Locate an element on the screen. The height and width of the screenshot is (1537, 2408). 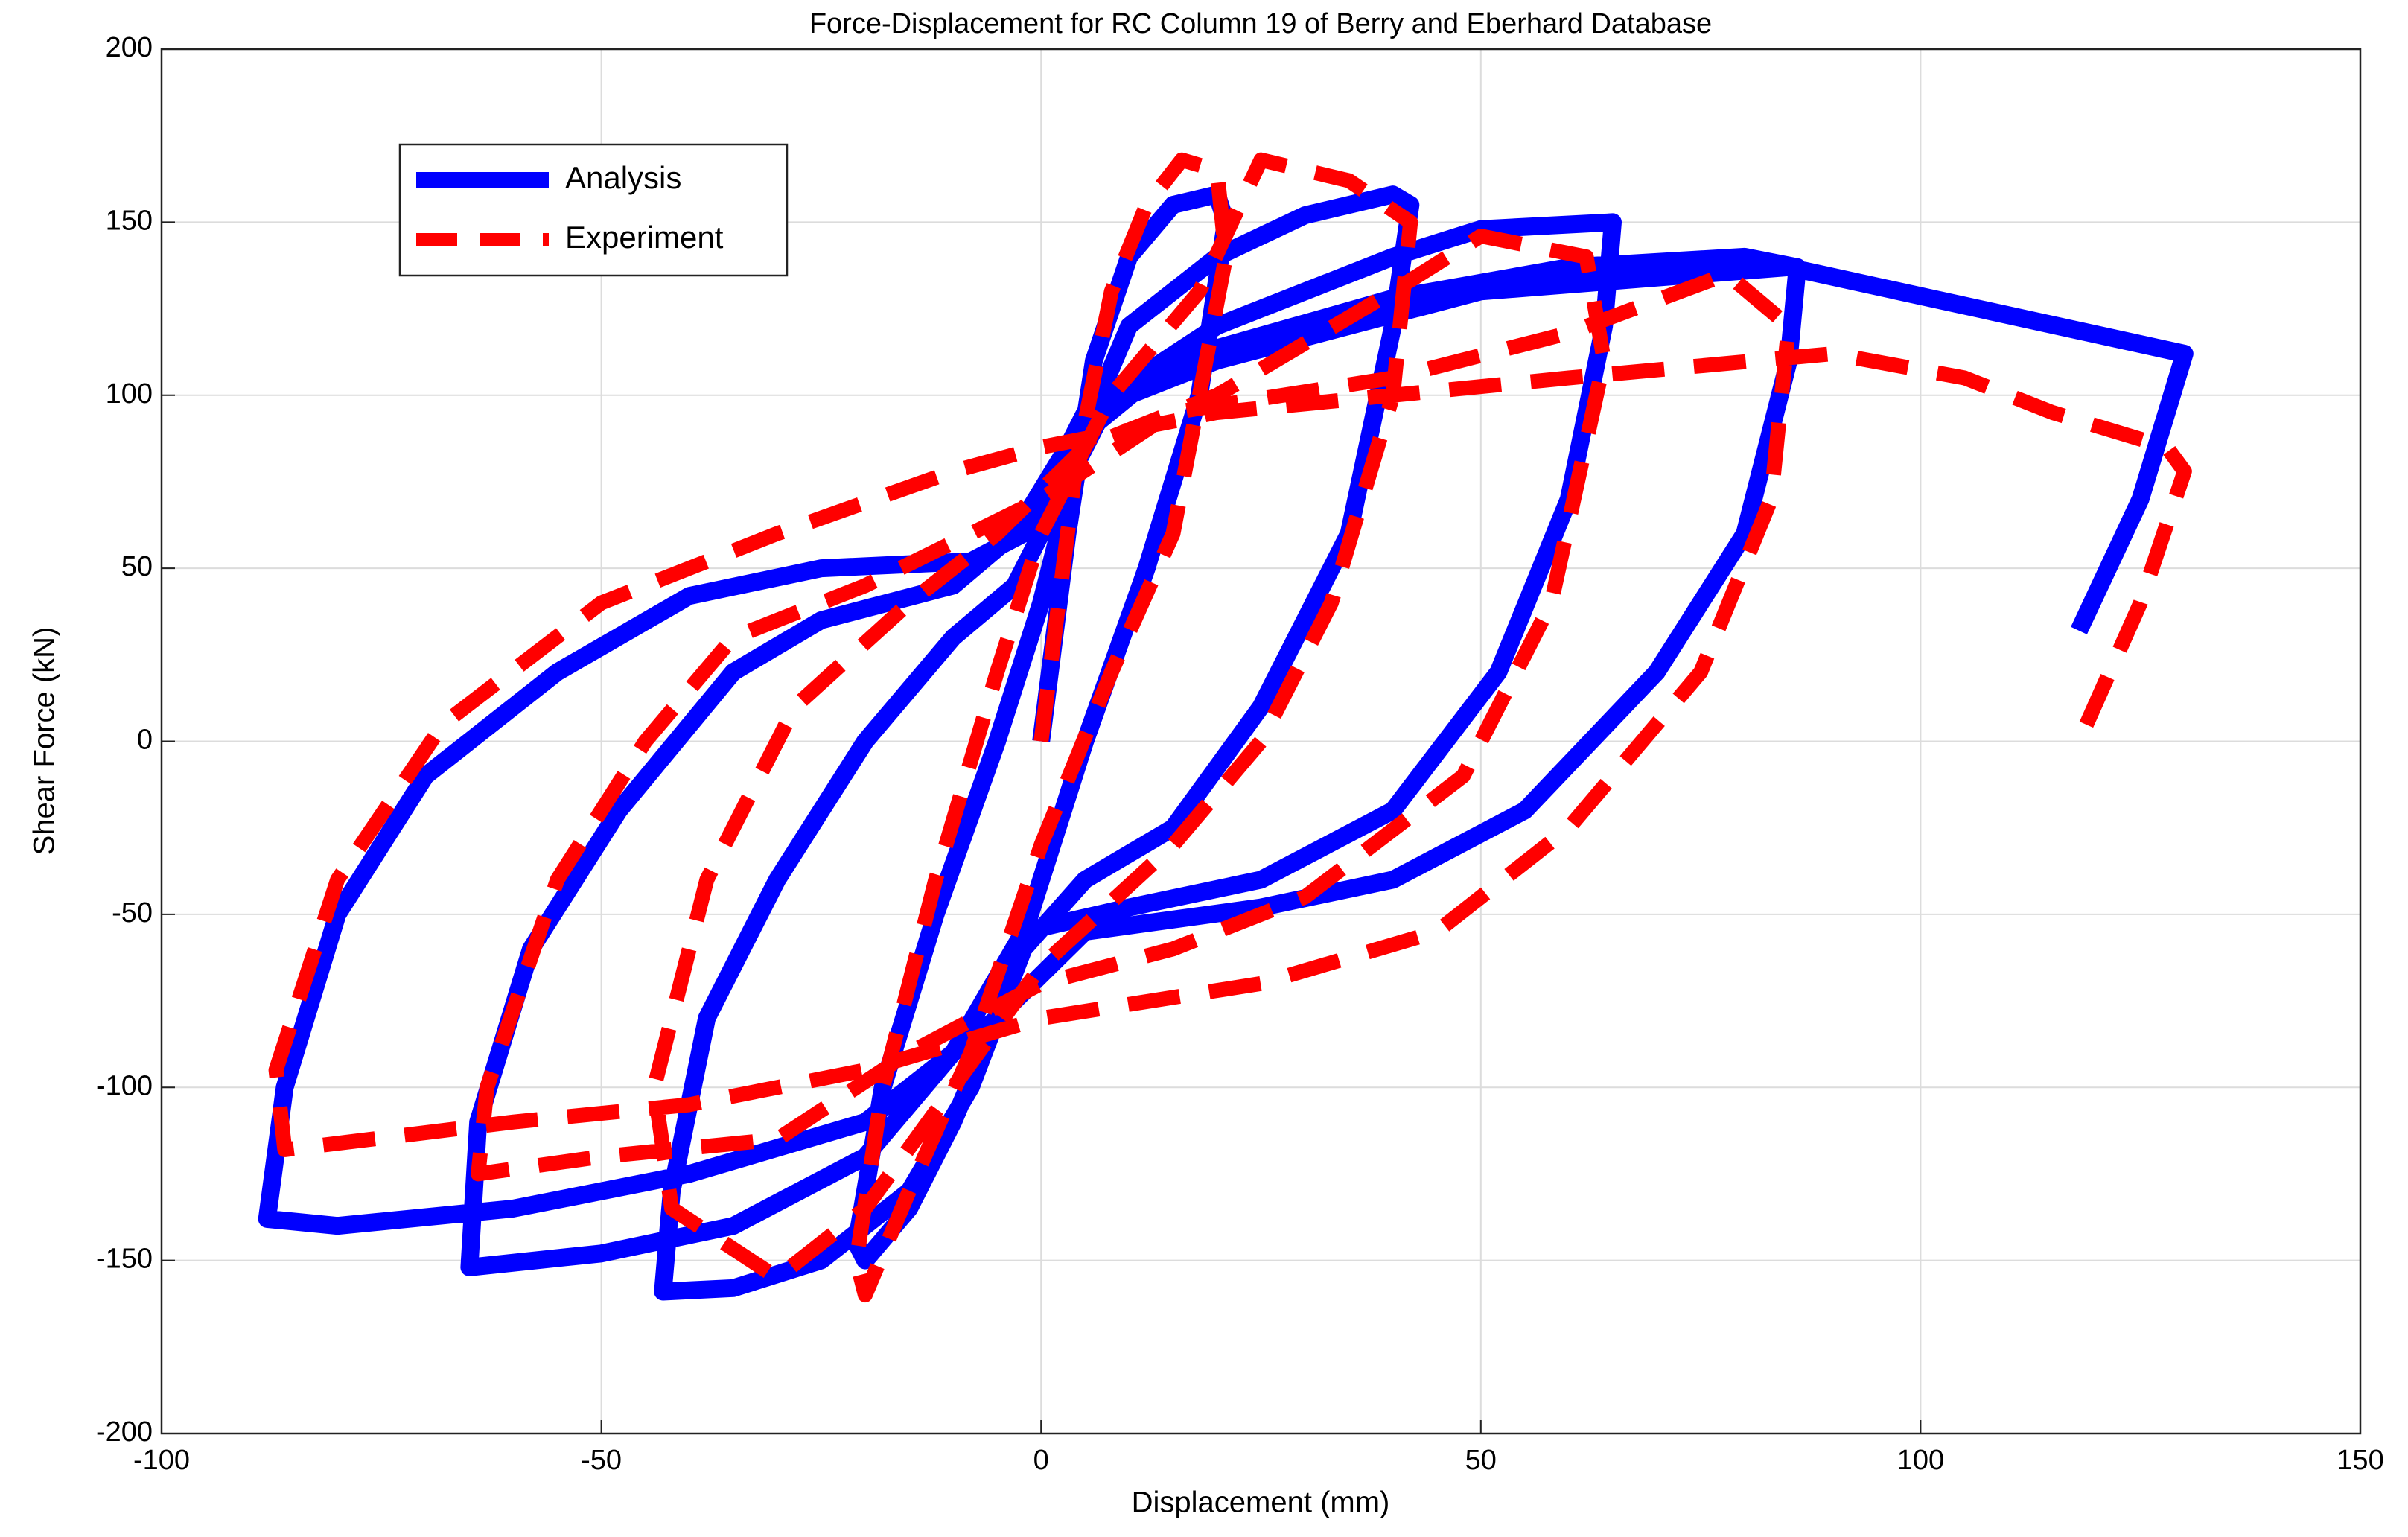
legend-box is located at coordinates (593, 210).